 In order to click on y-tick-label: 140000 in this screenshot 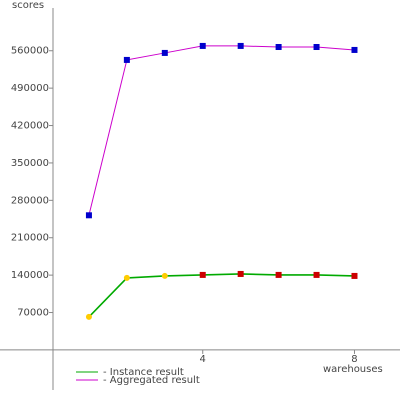, I will do `click(30, 275)`.